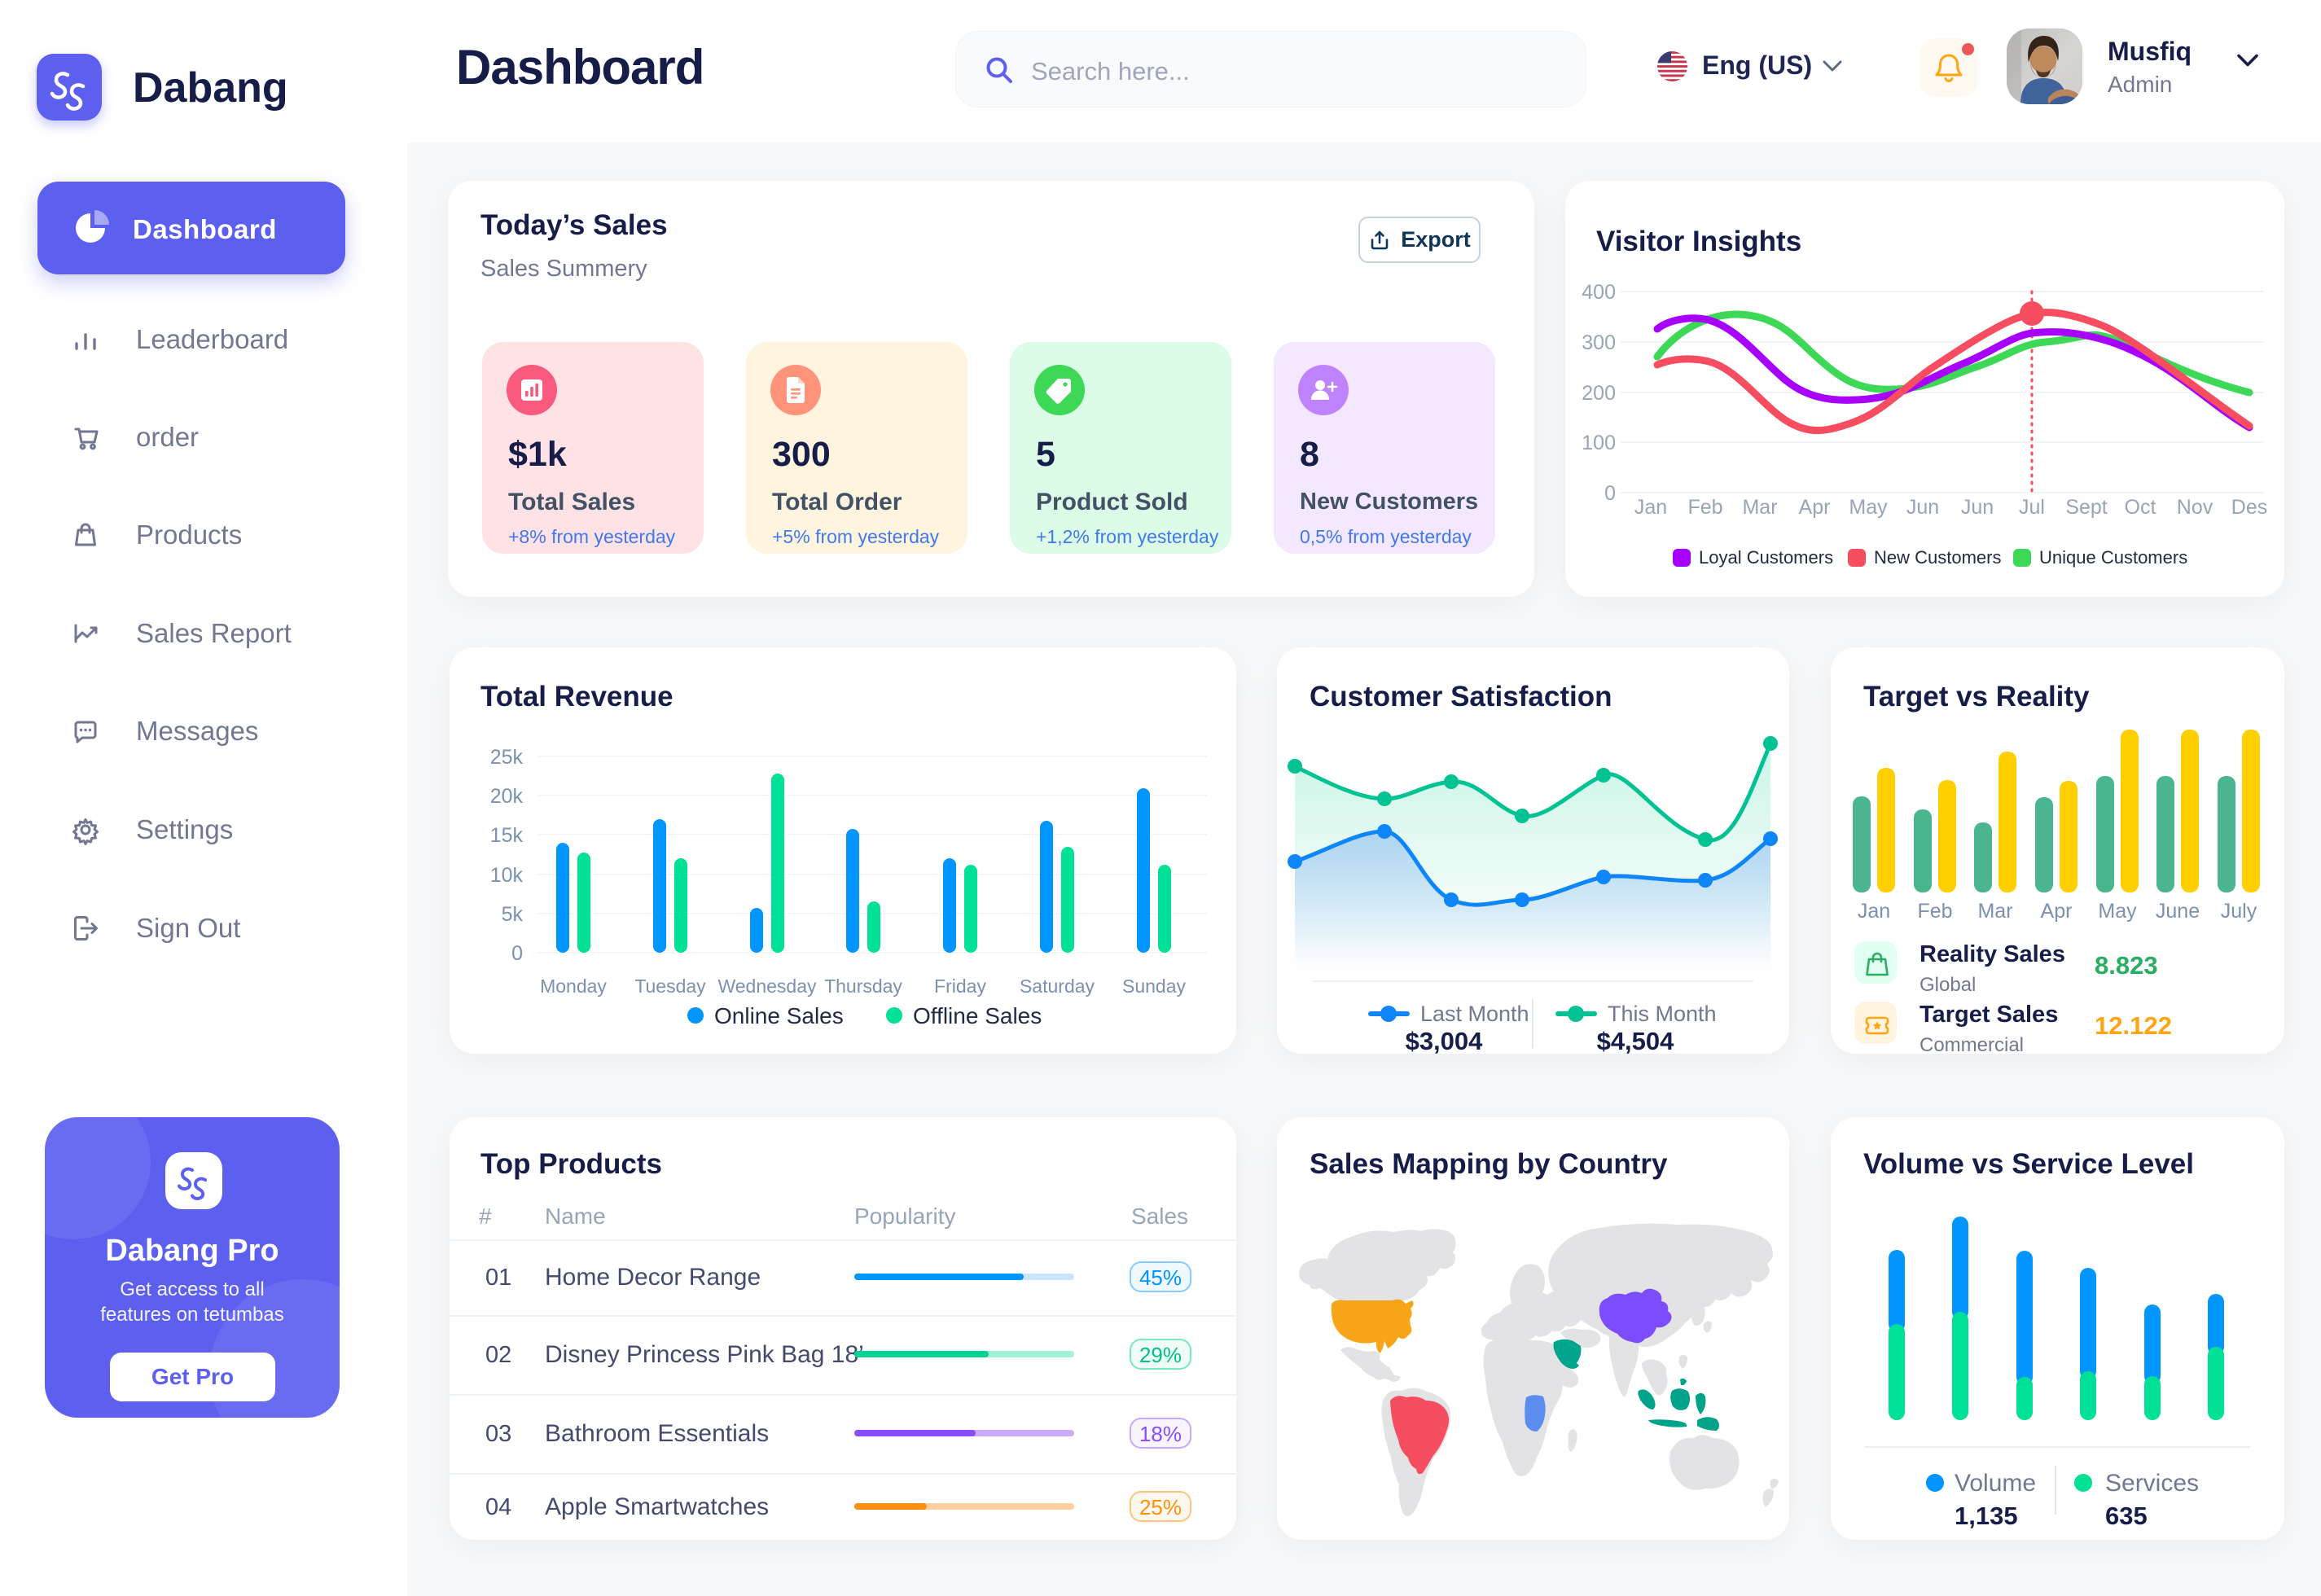 The height and width of the screenshot is (1596, 2321). Describe the element at coordinates (2113, 557) in the screenshot. I see `svg-text: Unique Customers` at that location.